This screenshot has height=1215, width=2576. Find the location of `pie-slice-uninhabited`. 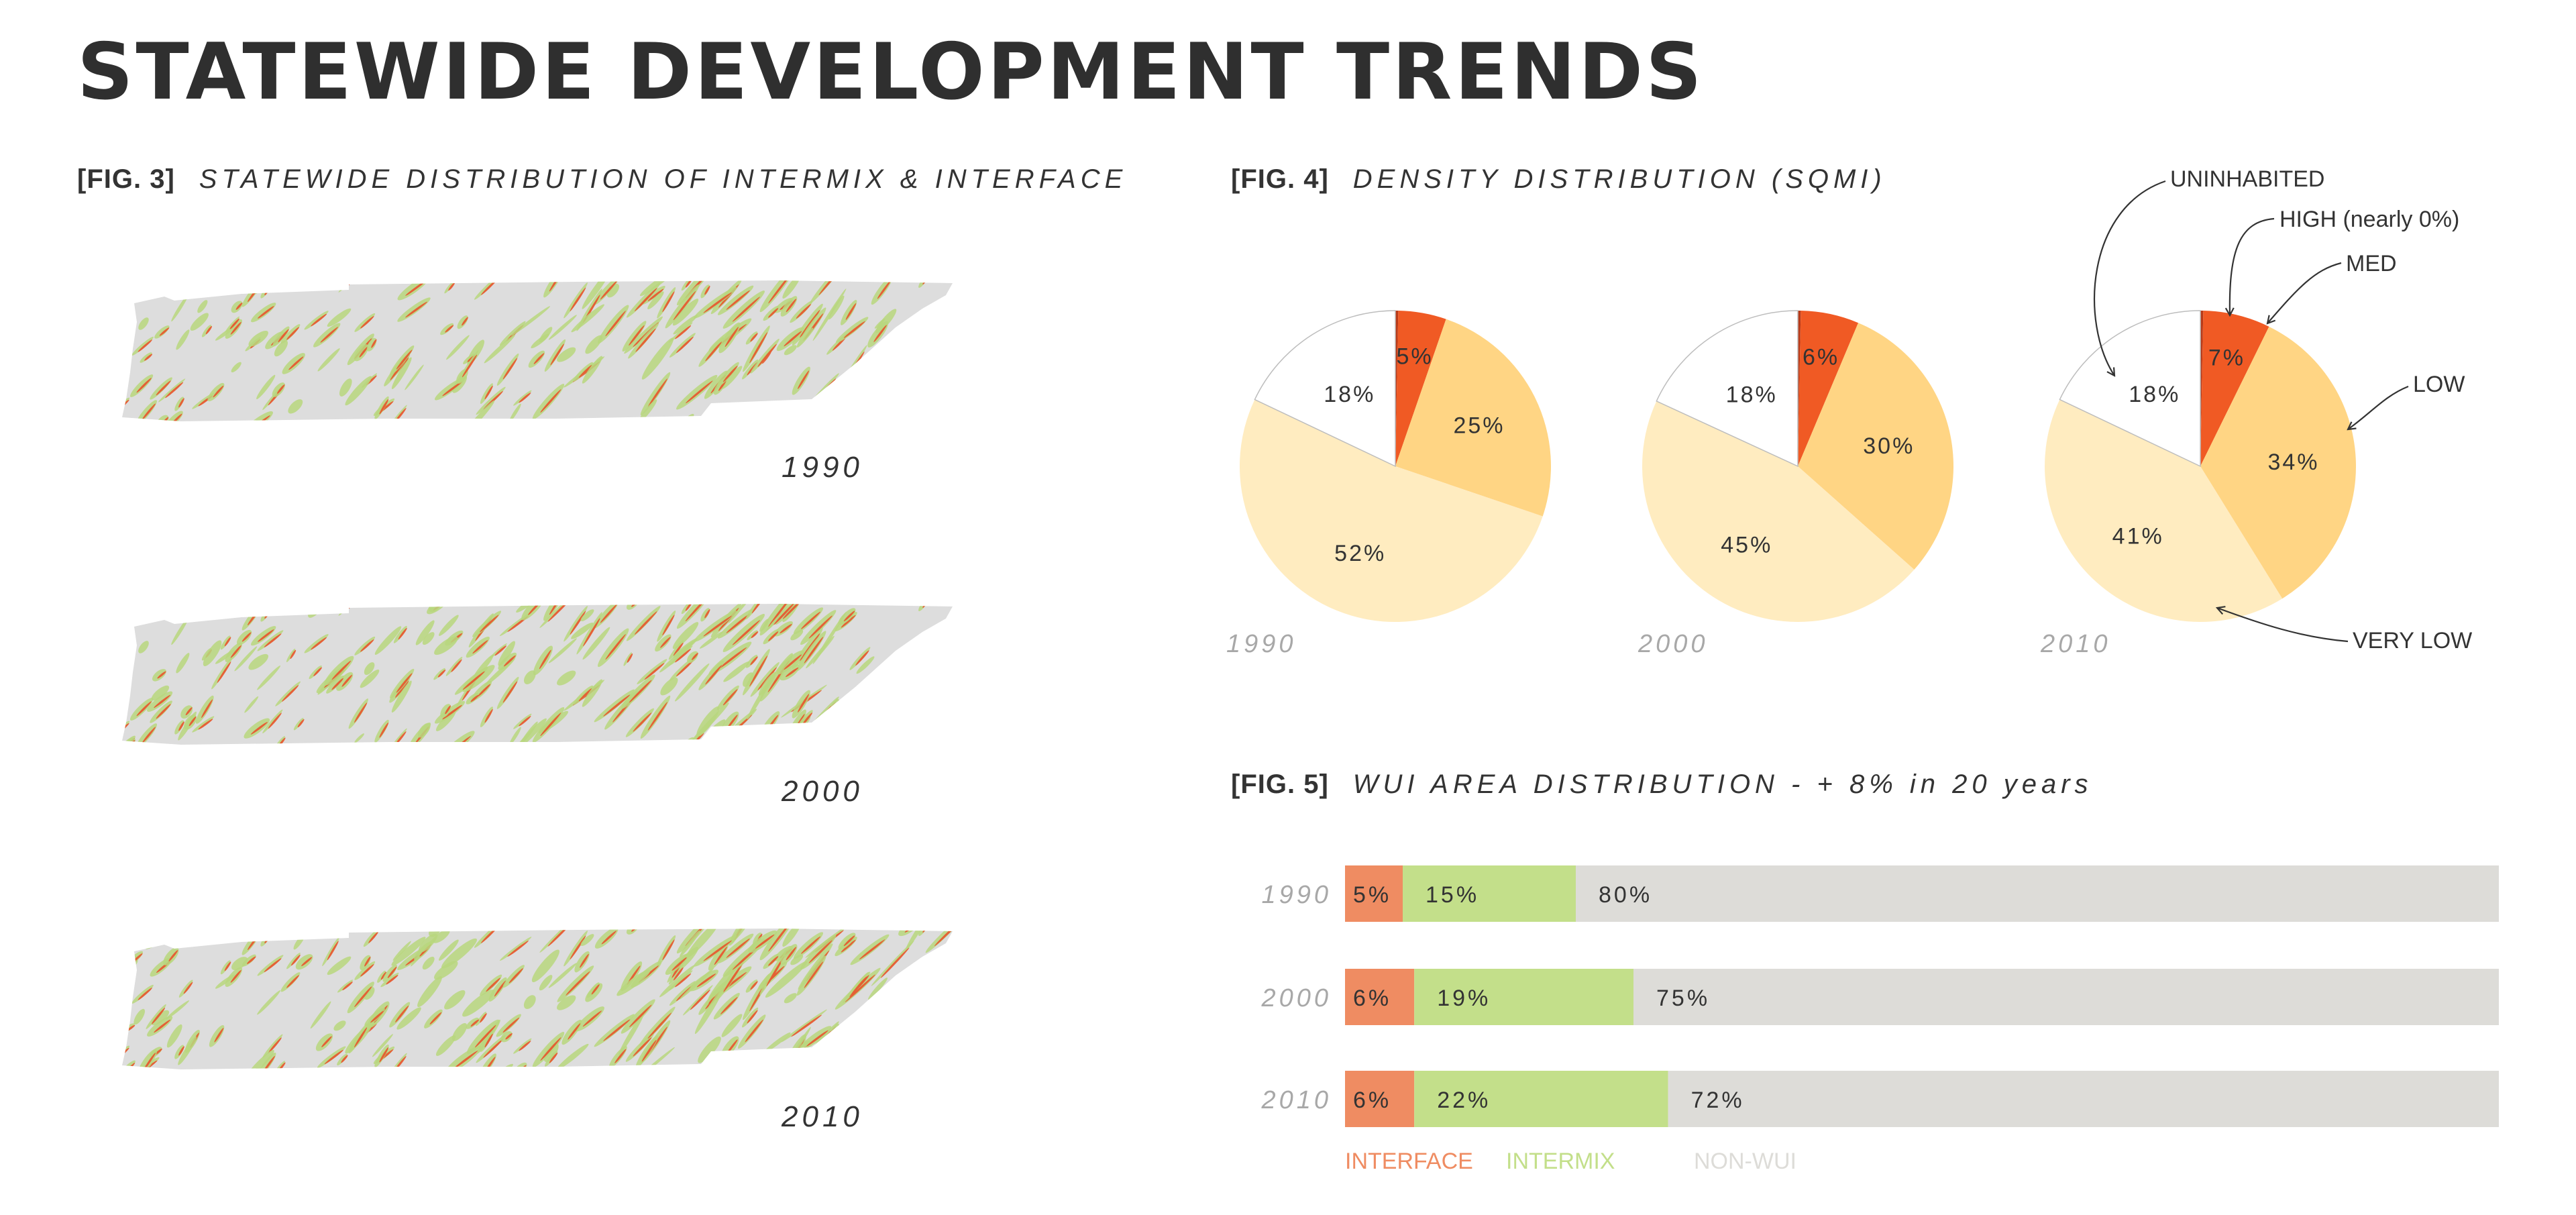

pie-slice-uninhabited is located at coordinates (1325, 389).